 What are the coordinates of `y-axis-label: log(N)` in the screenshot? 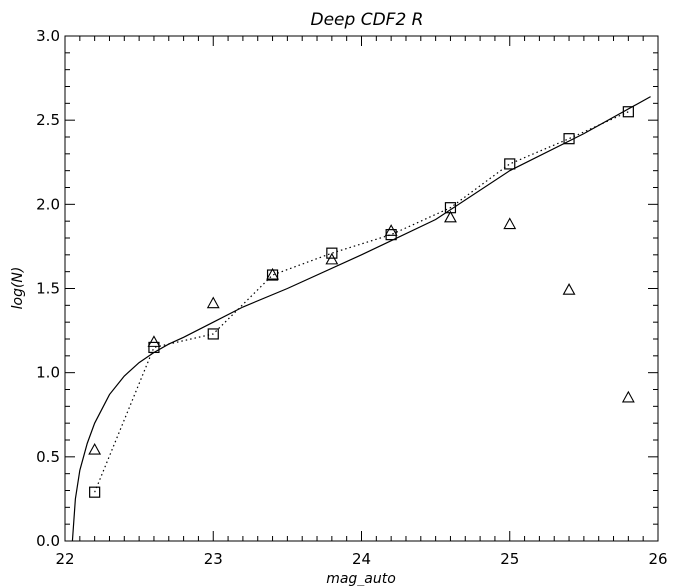 It's located at (18, 288).